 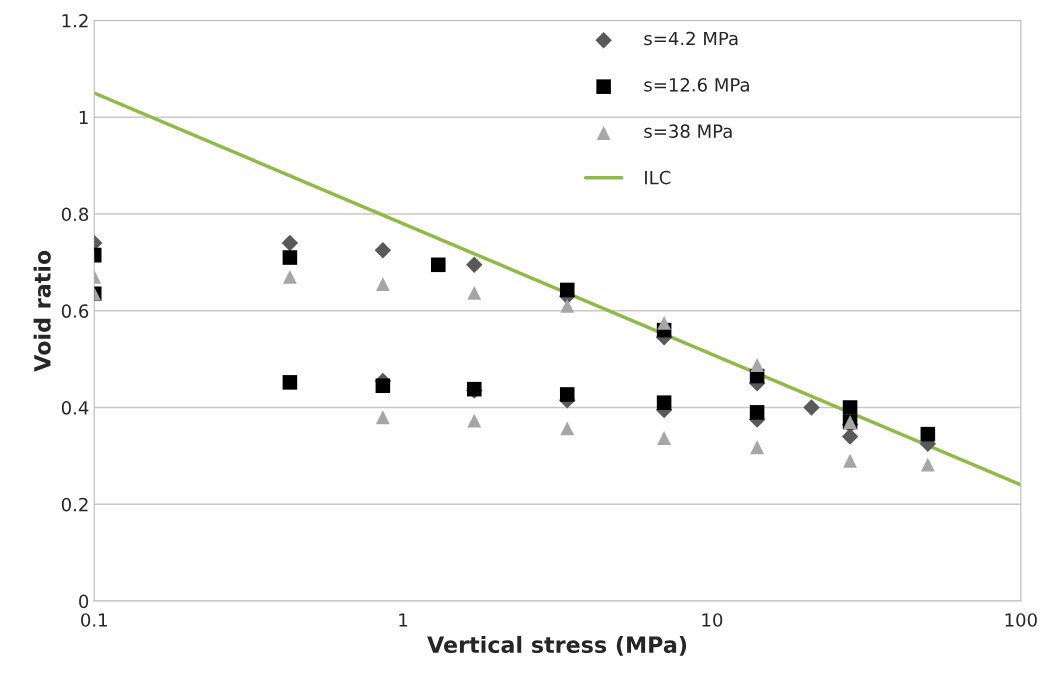 I want to click on y-tick-label: 0.2, so click(x=74, y=504).